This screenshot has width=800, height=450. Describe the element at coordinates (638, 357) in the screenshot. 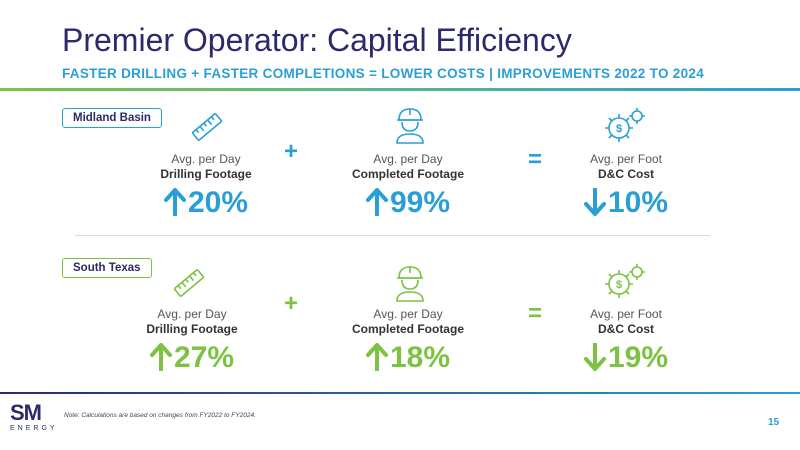

I see `metric-value-text: 19%` at that location.